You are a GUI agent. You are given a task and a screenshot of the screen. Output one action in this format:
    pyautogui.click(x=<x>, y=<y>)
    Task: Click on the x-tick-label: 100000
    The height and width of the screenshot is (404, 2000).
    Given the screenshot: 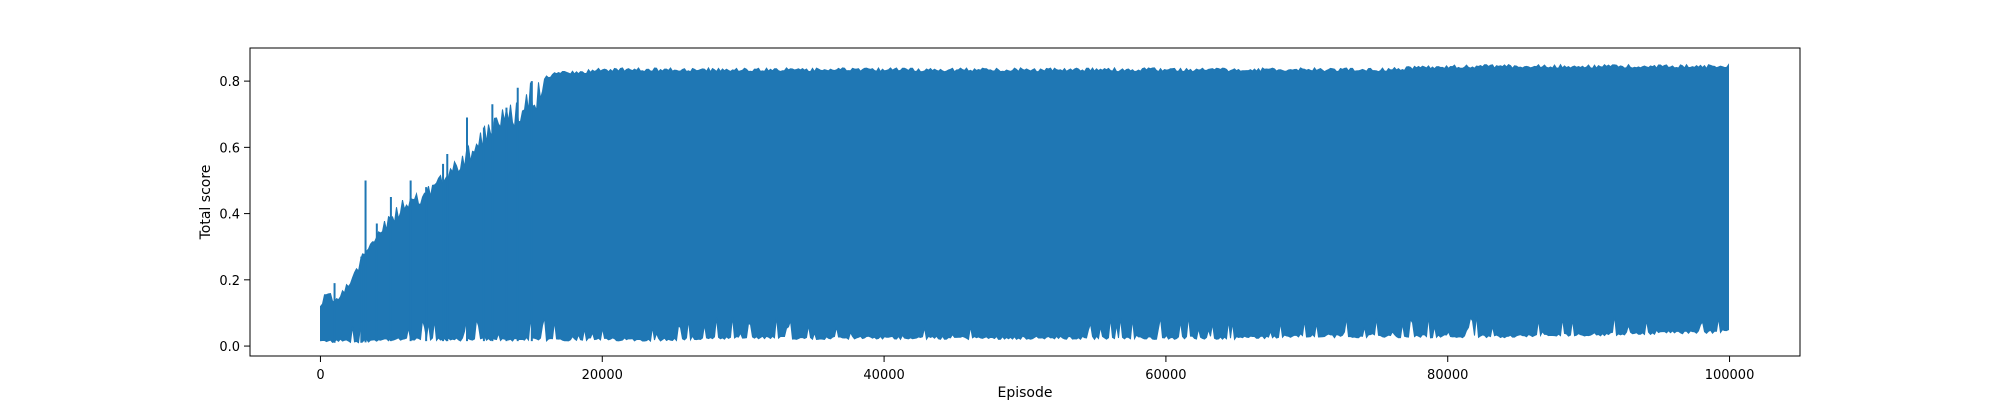 What is the action you would take?
    pyautogui.click(x=1730, y=375)
    